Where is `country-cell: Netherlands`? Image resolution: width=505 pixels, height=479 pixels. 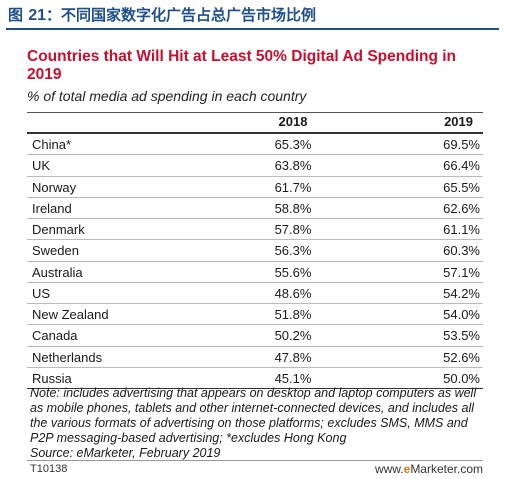 country-cell: Netherlands is located at coordinates (67, 357).